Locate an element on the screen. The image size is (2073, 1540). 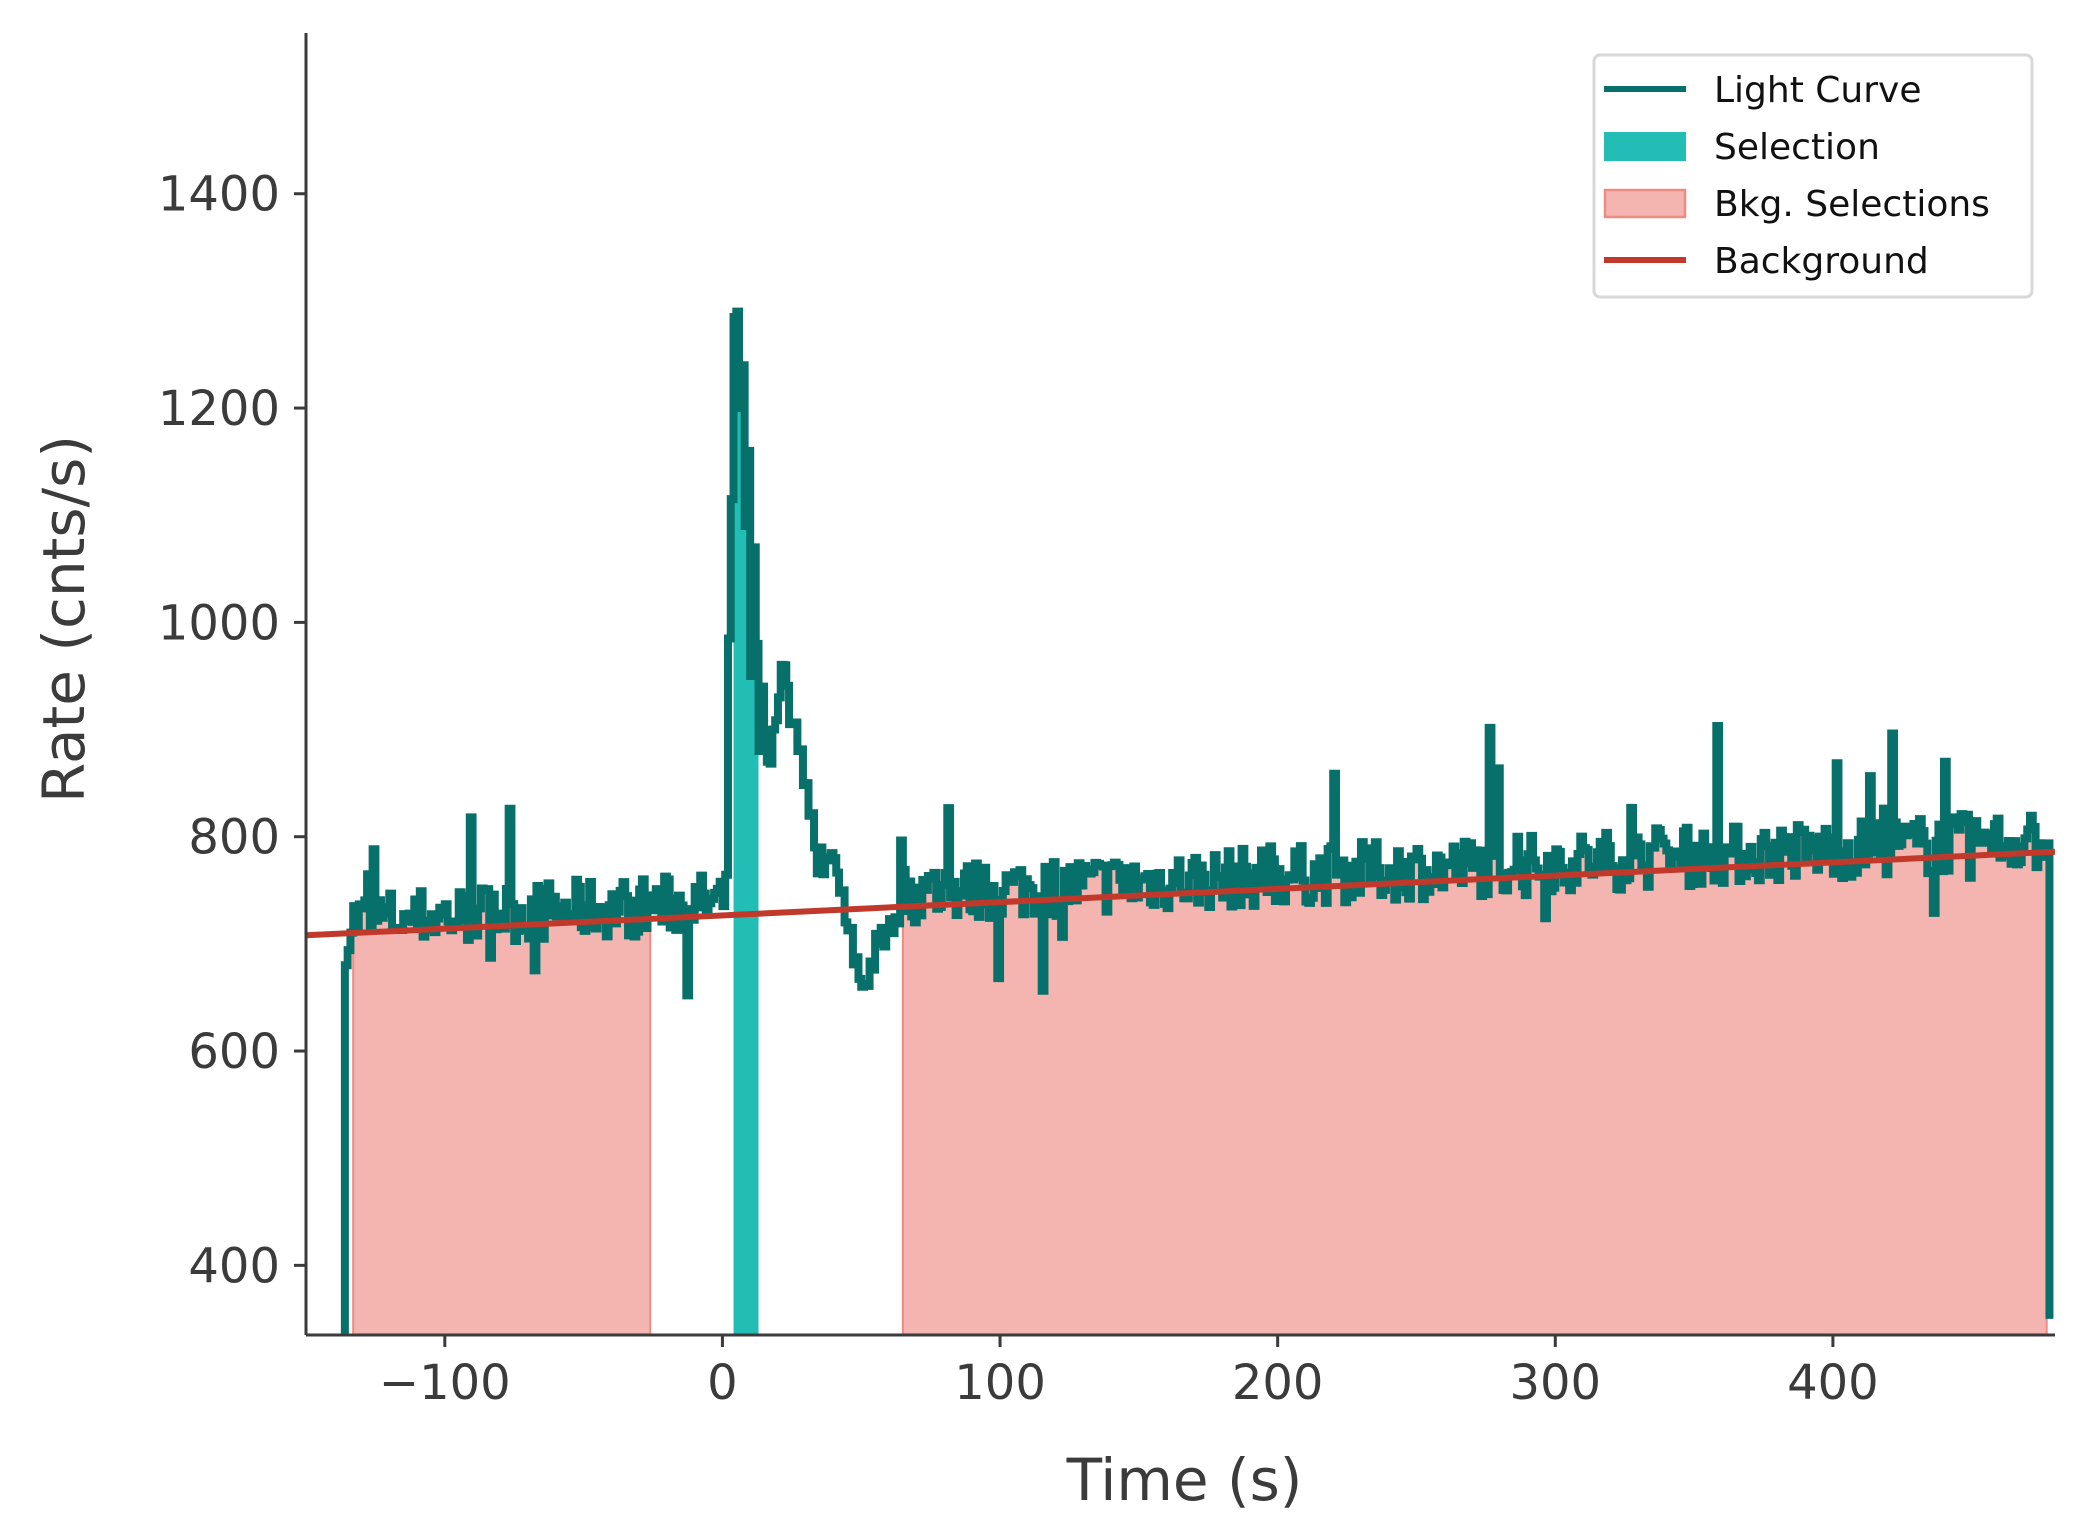
y-tick-label: 1000 is located at coordinates (219, 623).